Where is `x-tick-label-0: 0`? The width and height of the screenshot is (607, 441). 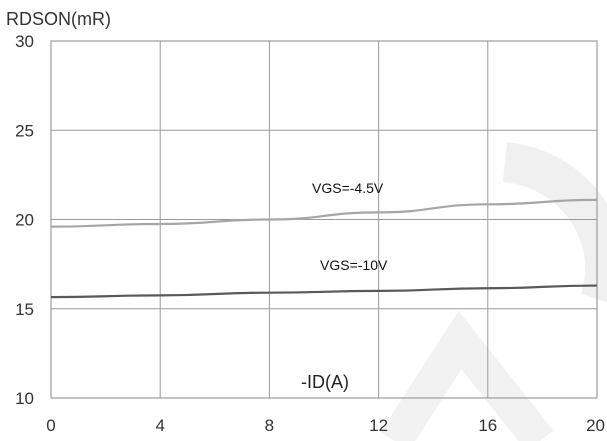
x-tick-label-0: 0 is located at coordinates (50, 425).